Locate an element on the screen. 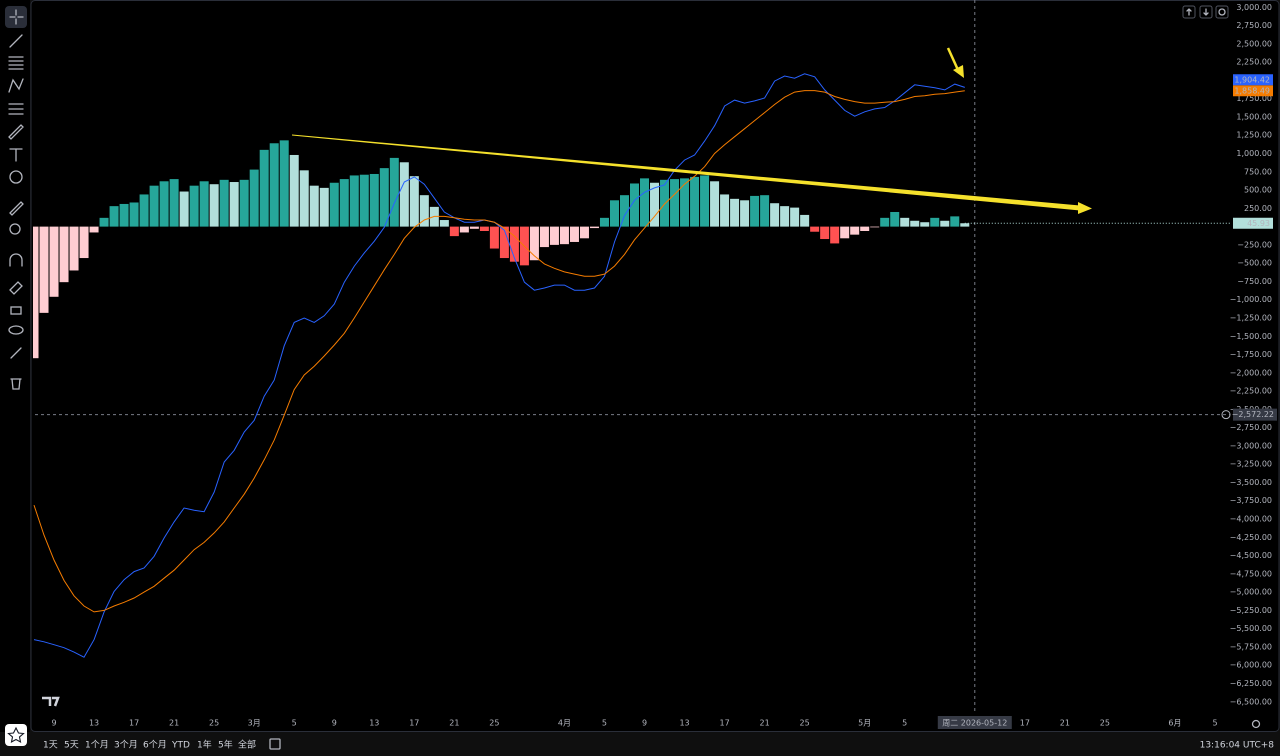 The width and height of the screenshot is (1280, 756). logo is located at coordinates (51, 701).